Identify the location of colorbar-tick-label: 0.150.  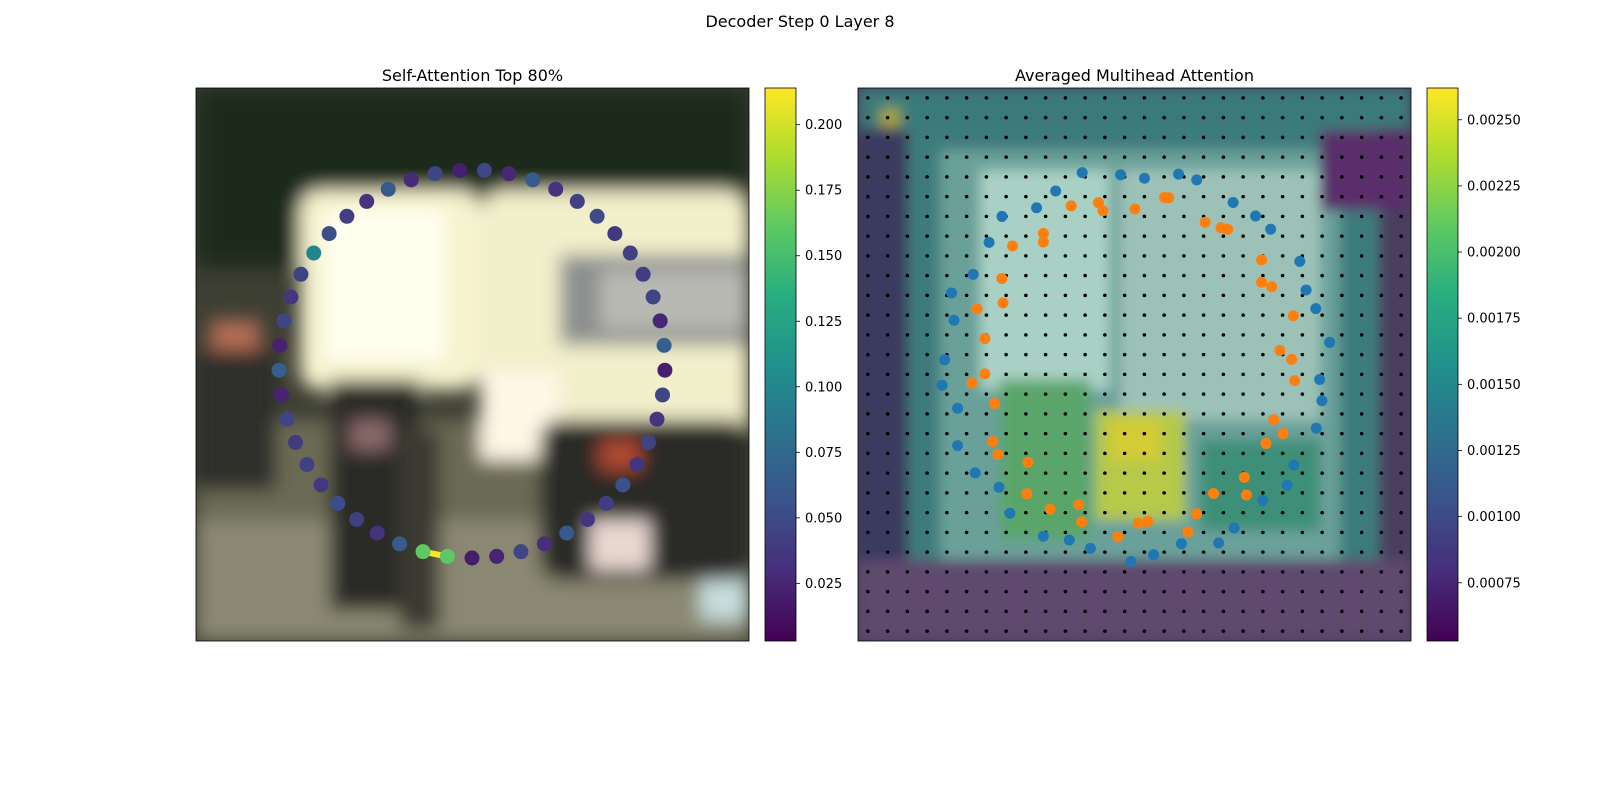
(823, 256).